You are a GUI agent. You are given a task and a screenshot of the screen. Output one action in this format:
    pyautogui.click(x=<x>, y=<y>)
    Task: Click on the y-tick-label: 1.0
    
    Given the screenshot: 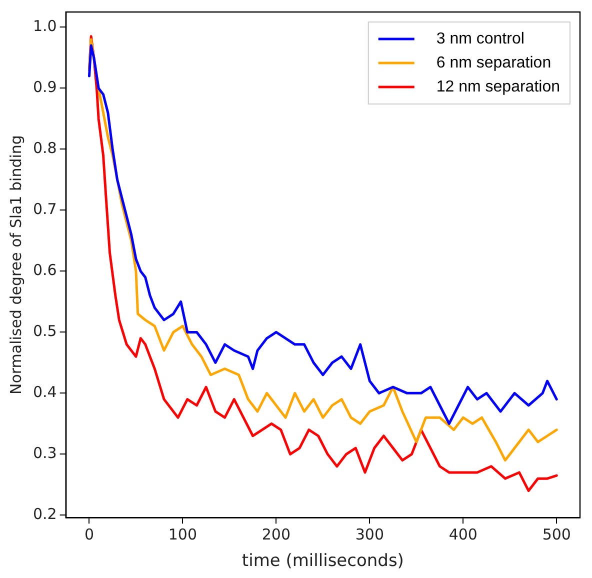 What is the action you would take?
    pyautogui.click(x=44, y=26)
    